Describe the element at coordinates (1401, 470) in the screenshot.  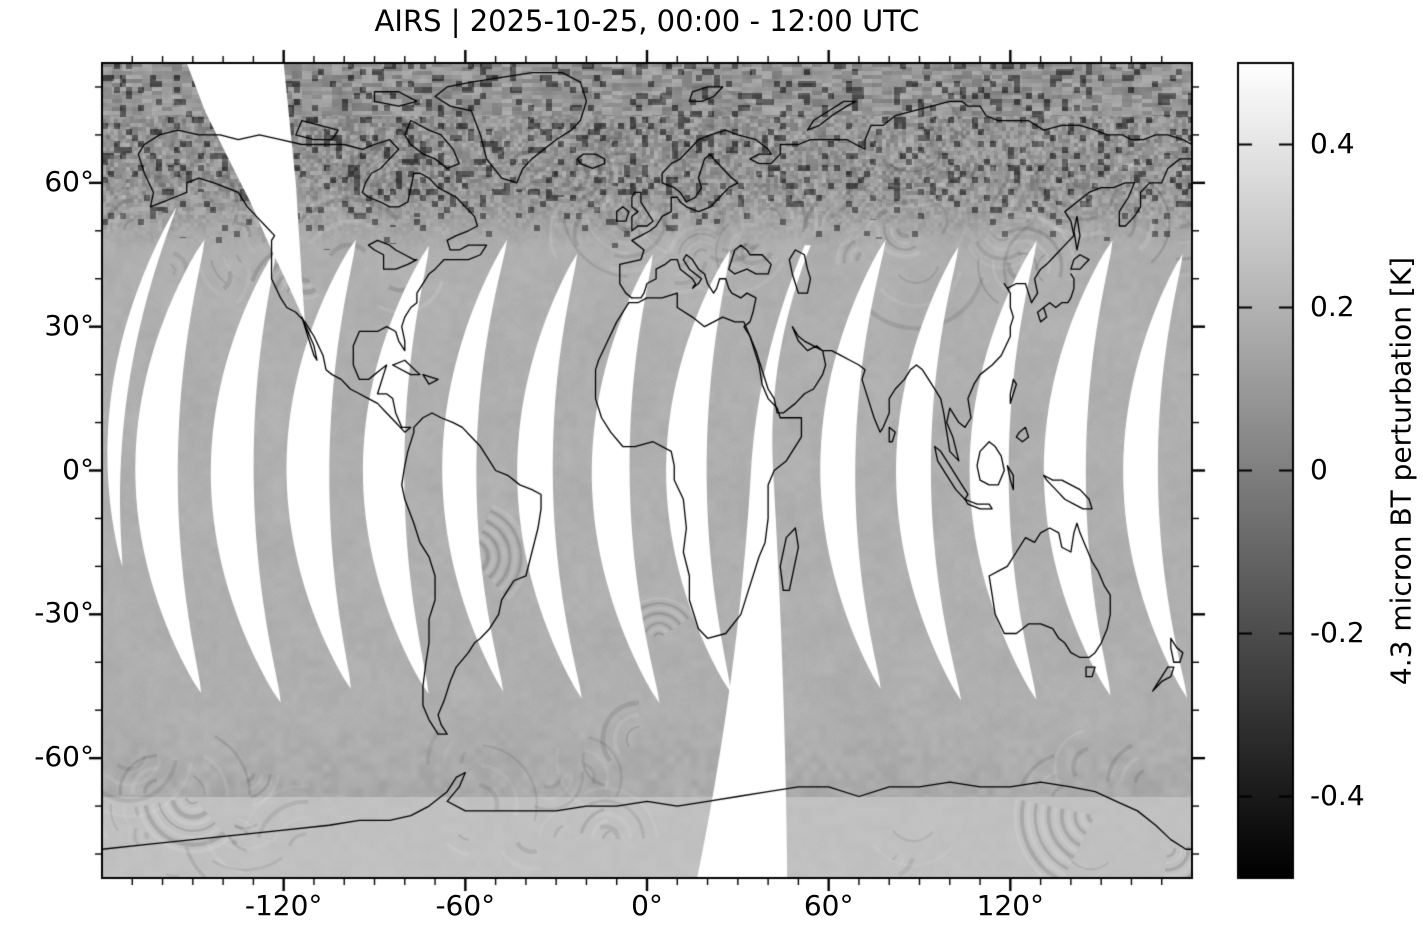
I see `colorbar-axis-label: 4.3 micron BT perturbation [K]` at that location.